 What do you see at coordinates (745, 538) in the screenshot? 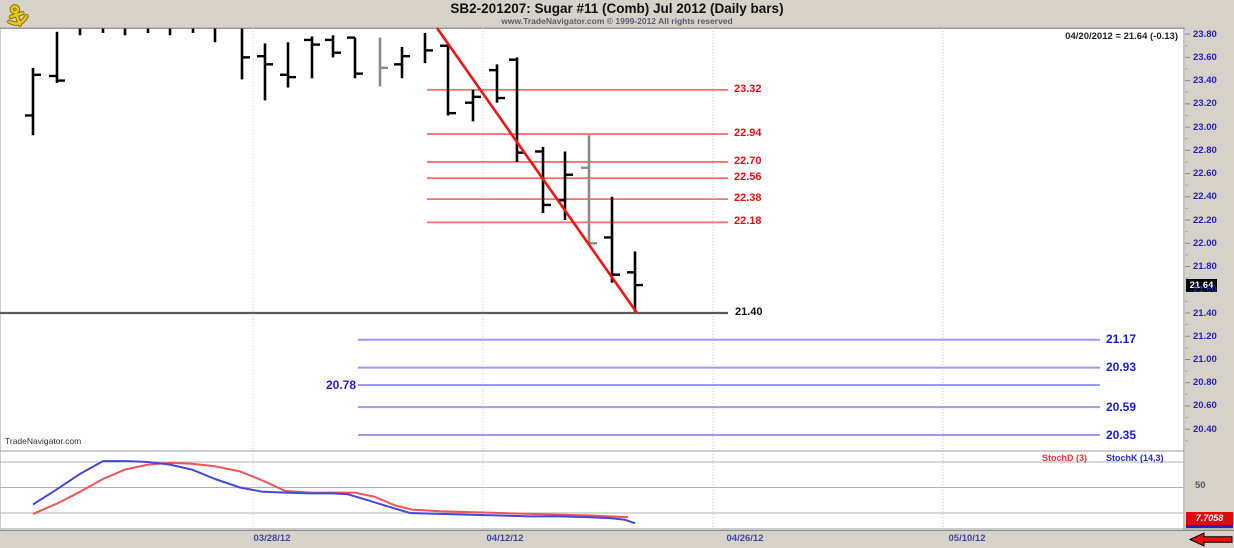
I see `date-axis-label: 04/26/12` at bounding box center [745, 538].